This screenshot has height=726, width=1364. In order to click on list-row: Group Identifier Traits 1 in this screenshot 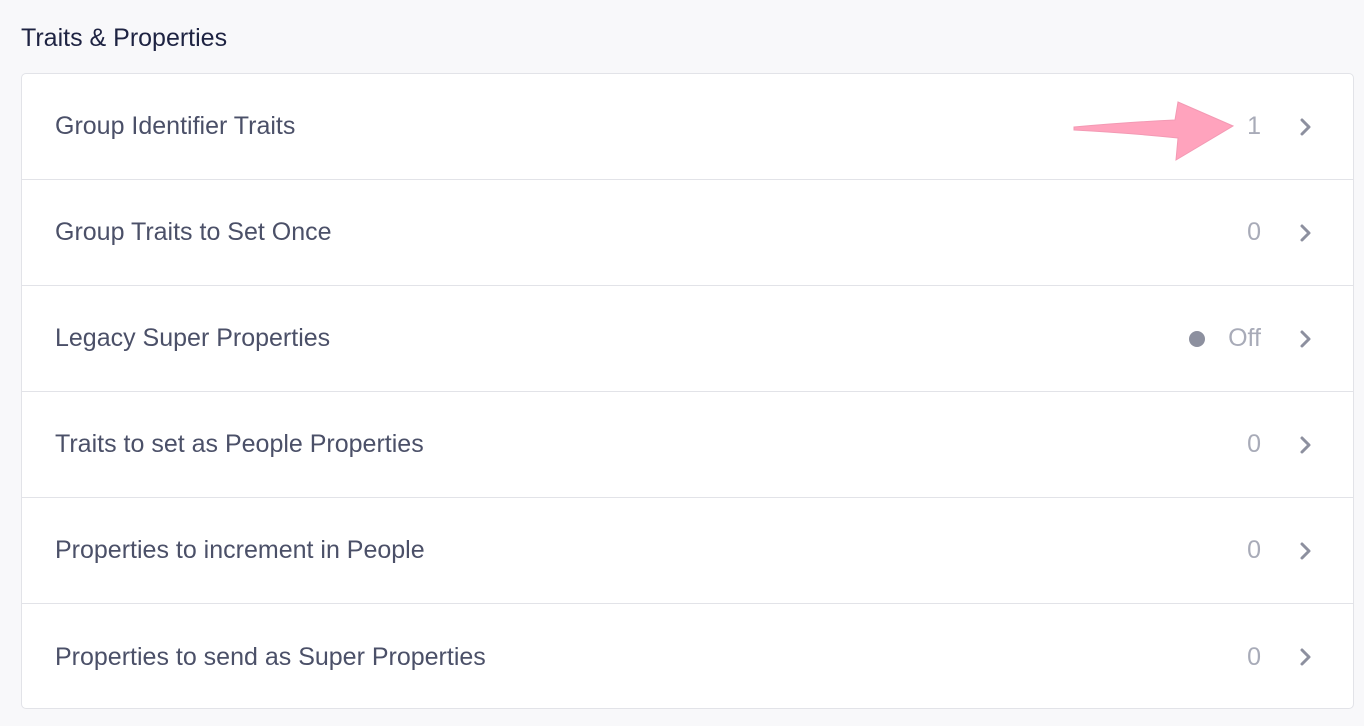, I will do `click(687, 127)`.